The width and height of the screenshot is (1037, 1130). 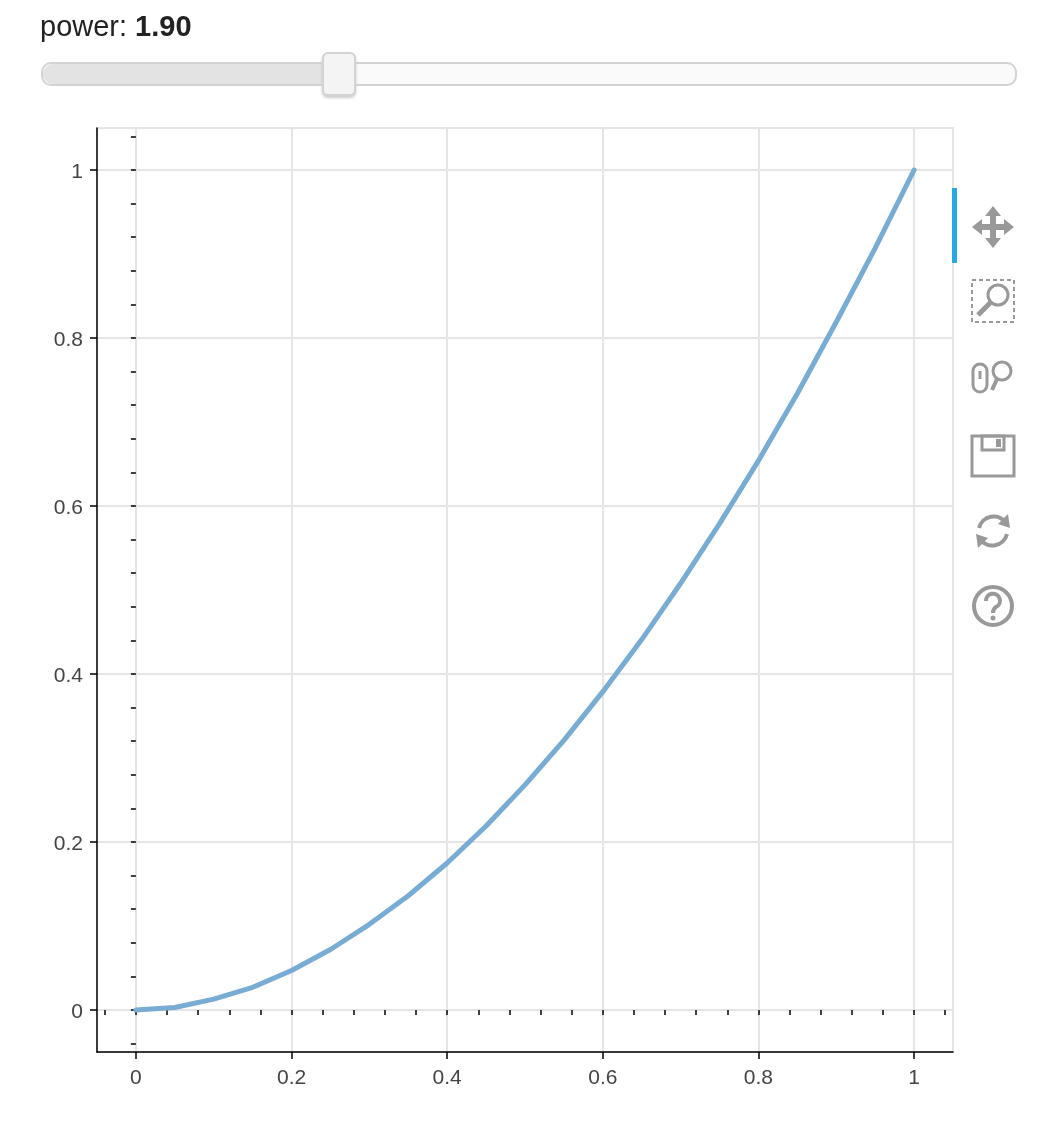 What do you see at coordinates (758, 1076) in the screenshot?
I see `x-tick-label: 0.8` at bounding box center [758, 1076].